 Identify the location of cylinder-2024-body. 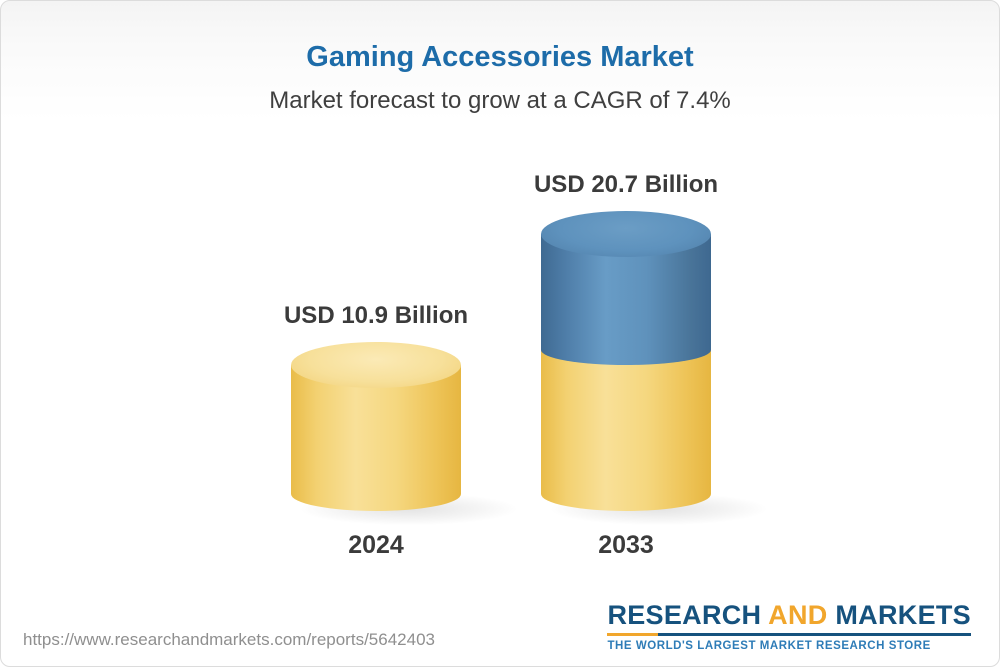
(376, 426).